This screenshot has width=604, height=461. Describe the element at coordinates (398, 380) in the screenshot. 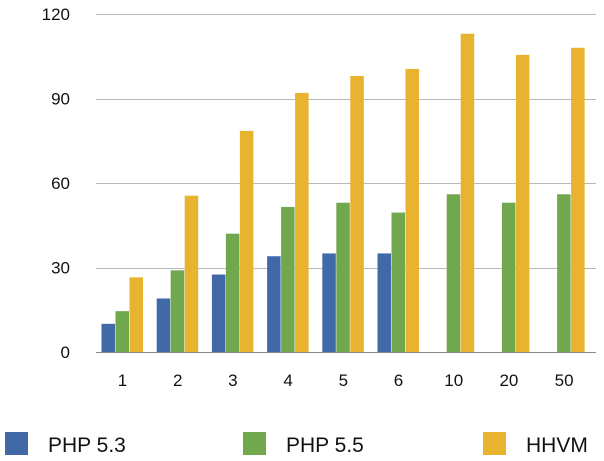

I see `x-tick-label: 6` at that location.